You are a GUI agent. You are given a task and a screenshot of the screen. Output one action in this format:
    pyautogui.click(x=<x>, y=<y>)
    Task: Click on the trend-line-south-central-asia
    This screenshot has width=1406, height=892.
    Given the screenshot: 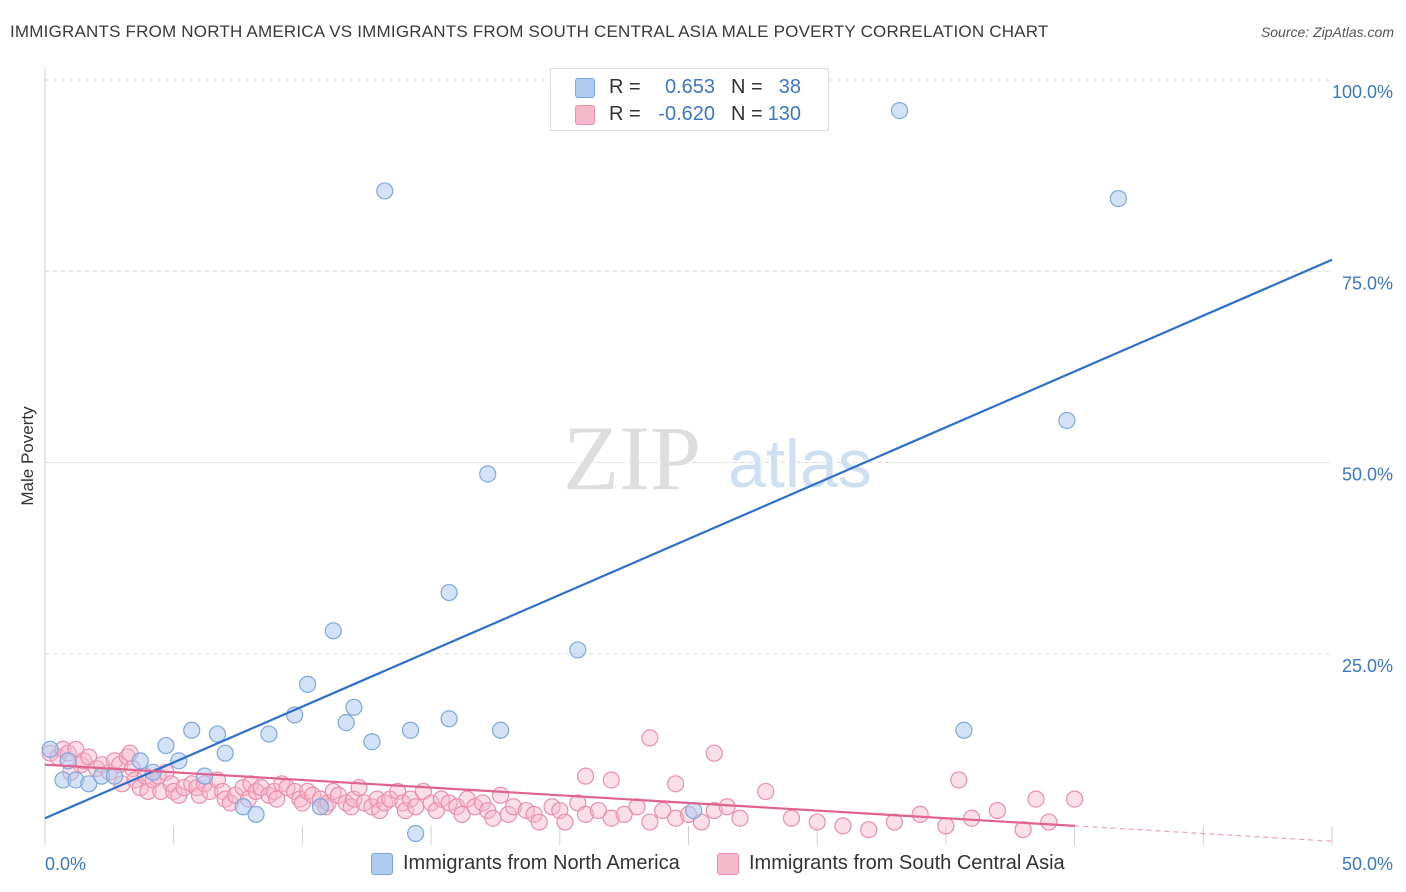 What is the action you would take?
    pyautogui.click(x=559, y=795)
    